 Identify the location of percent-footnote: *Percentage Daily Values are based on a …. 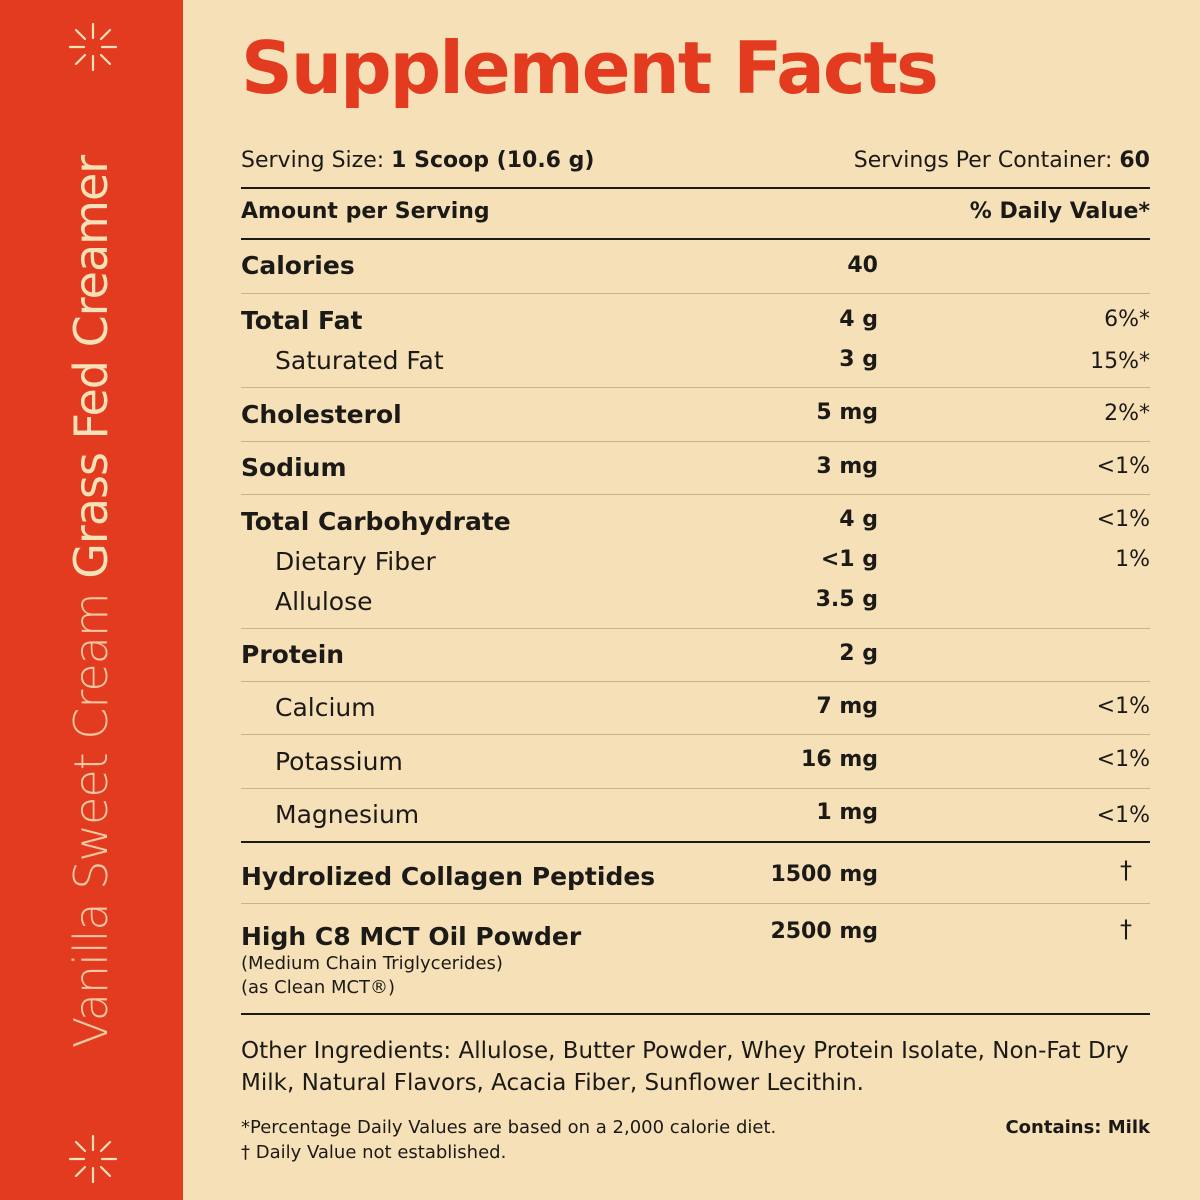
(509, 1127).